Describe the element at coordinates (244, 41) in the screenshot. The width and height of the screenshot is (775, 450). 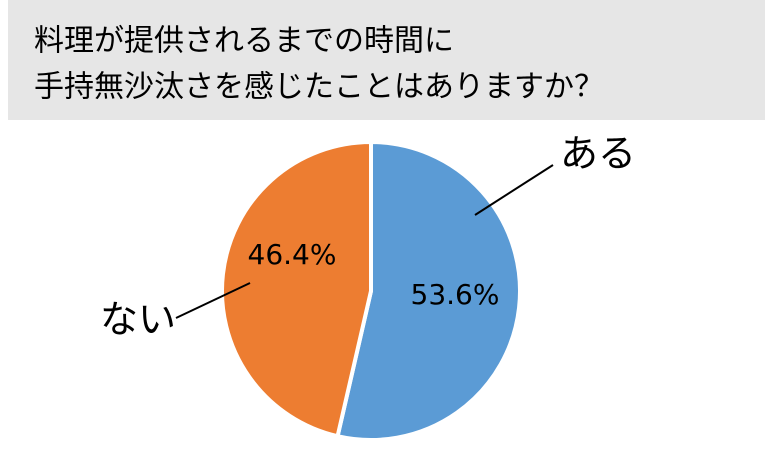
I see `chart-title: 料理が提供されるまでの時間に` at that location.